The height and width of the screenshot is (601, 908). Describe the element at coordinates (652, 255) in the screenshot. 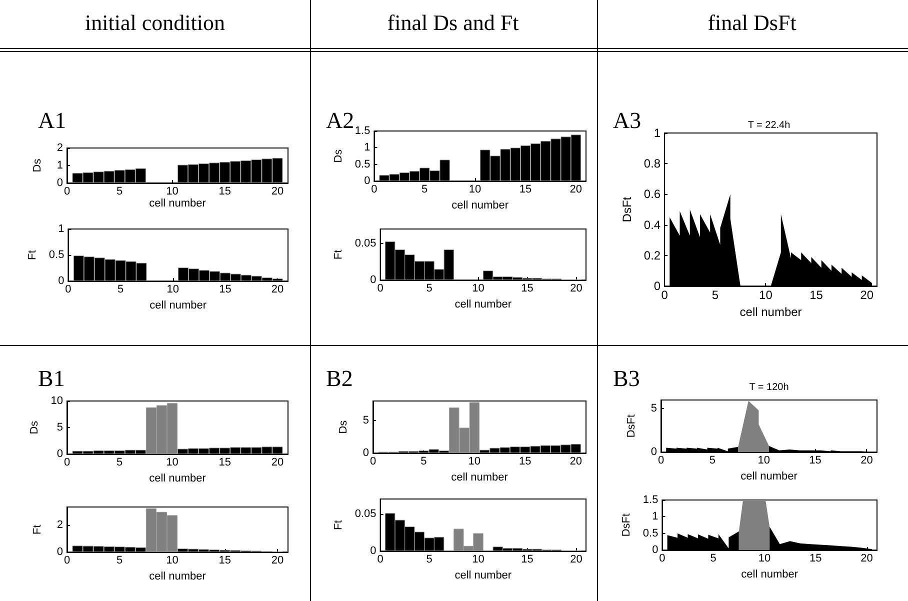

I see `y-tick-label: 0.2` at that location.